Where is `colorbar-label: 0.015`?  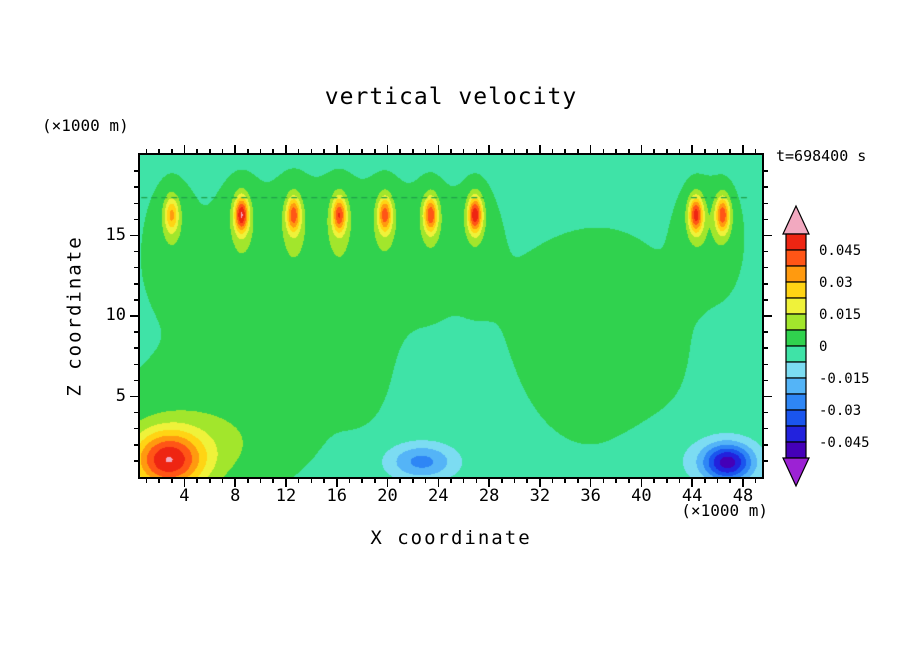 colorbar-label: 0.015 is located at coordinates (840, 315).